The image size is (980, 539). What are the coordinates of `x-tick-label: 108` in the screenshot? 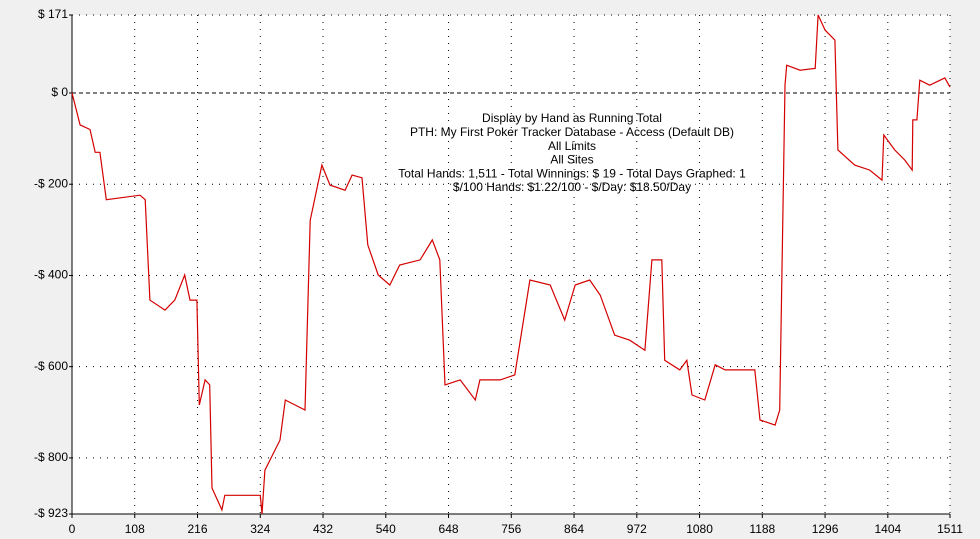 It's located at (135, 529).